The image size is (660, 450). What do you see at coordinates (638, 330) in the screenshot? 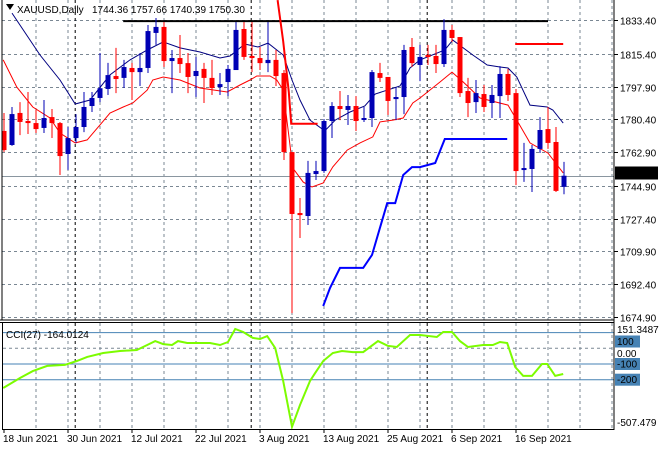
I see `cci-tick-label: 151.3487` at bounding box center [638, 330].